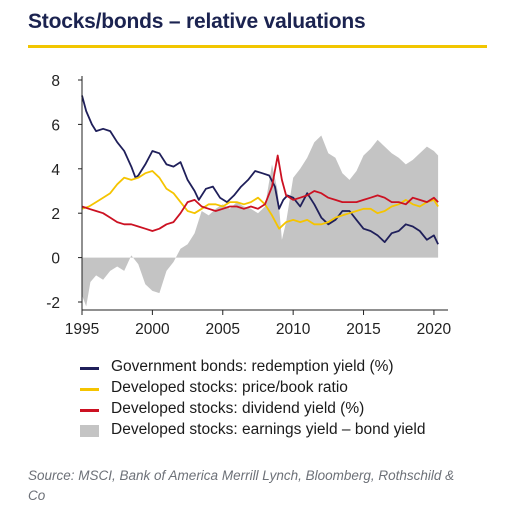 The width and height of the screenshot is (515, 528). Describe the element at coordinates (55, 170) in the screenshot. I see `y-tick-label: 4` at that location.